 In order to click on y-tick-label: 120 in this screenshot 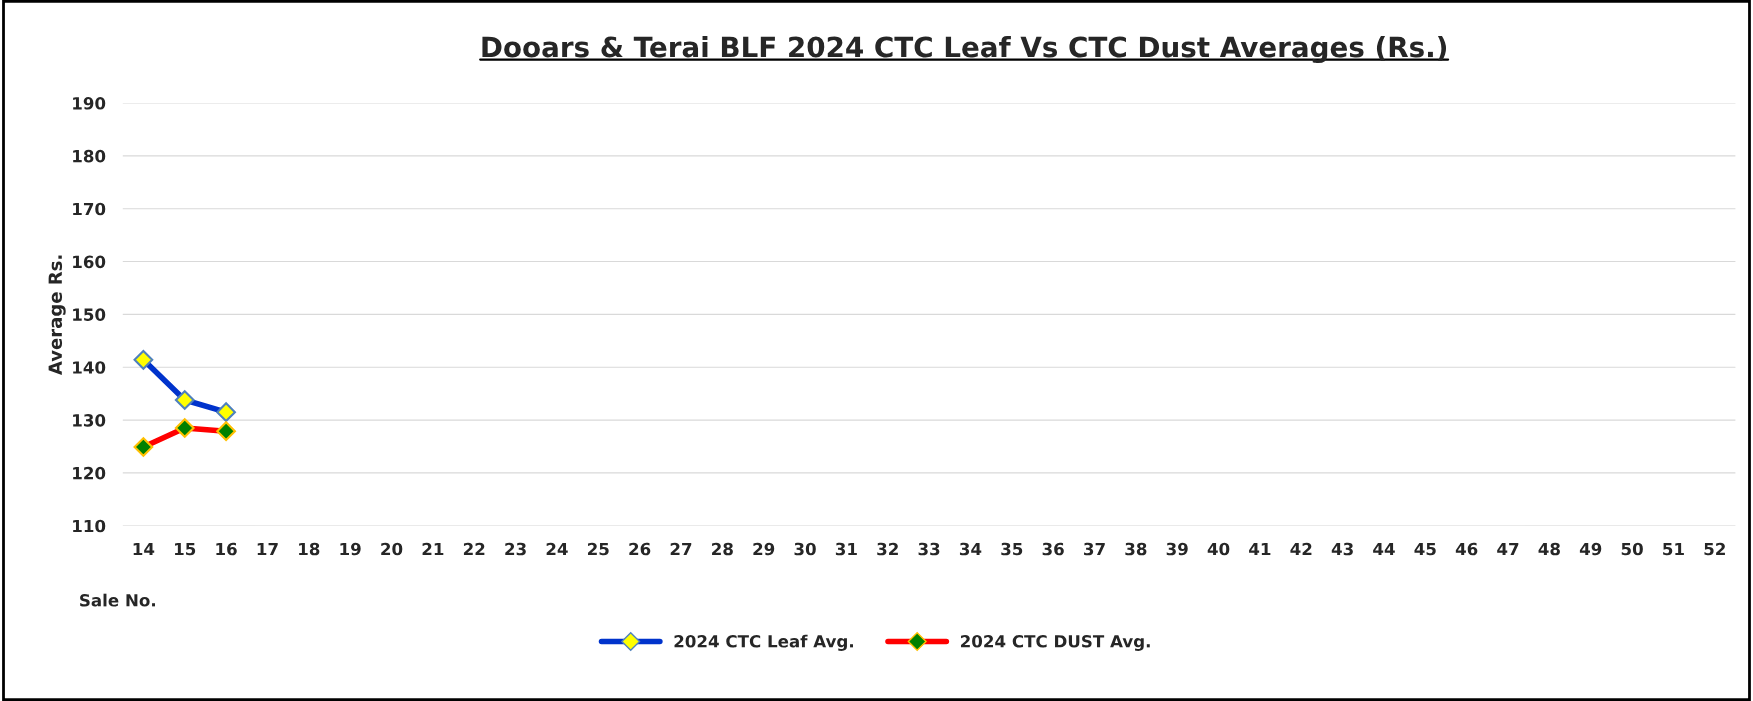, I will do `click(89, 473)`.